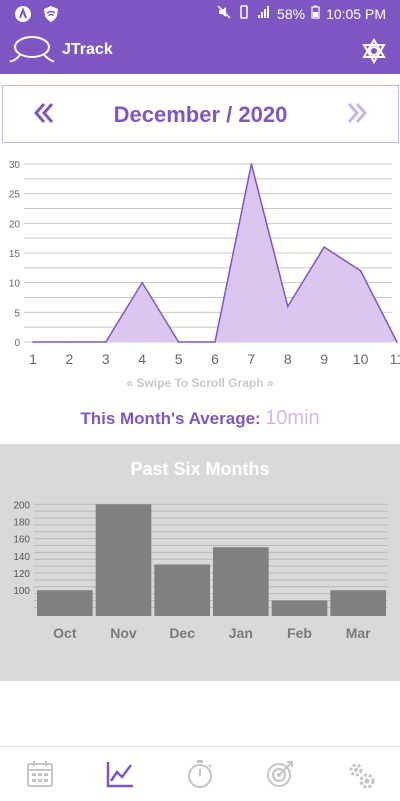  I want to click on x-tick-label: 11, so click(395, 359).